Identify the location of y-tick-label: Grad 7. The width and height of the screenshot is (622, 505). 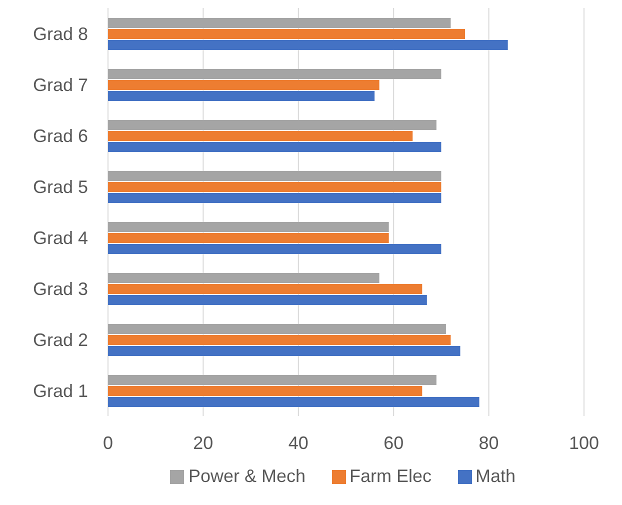
(60, 84).